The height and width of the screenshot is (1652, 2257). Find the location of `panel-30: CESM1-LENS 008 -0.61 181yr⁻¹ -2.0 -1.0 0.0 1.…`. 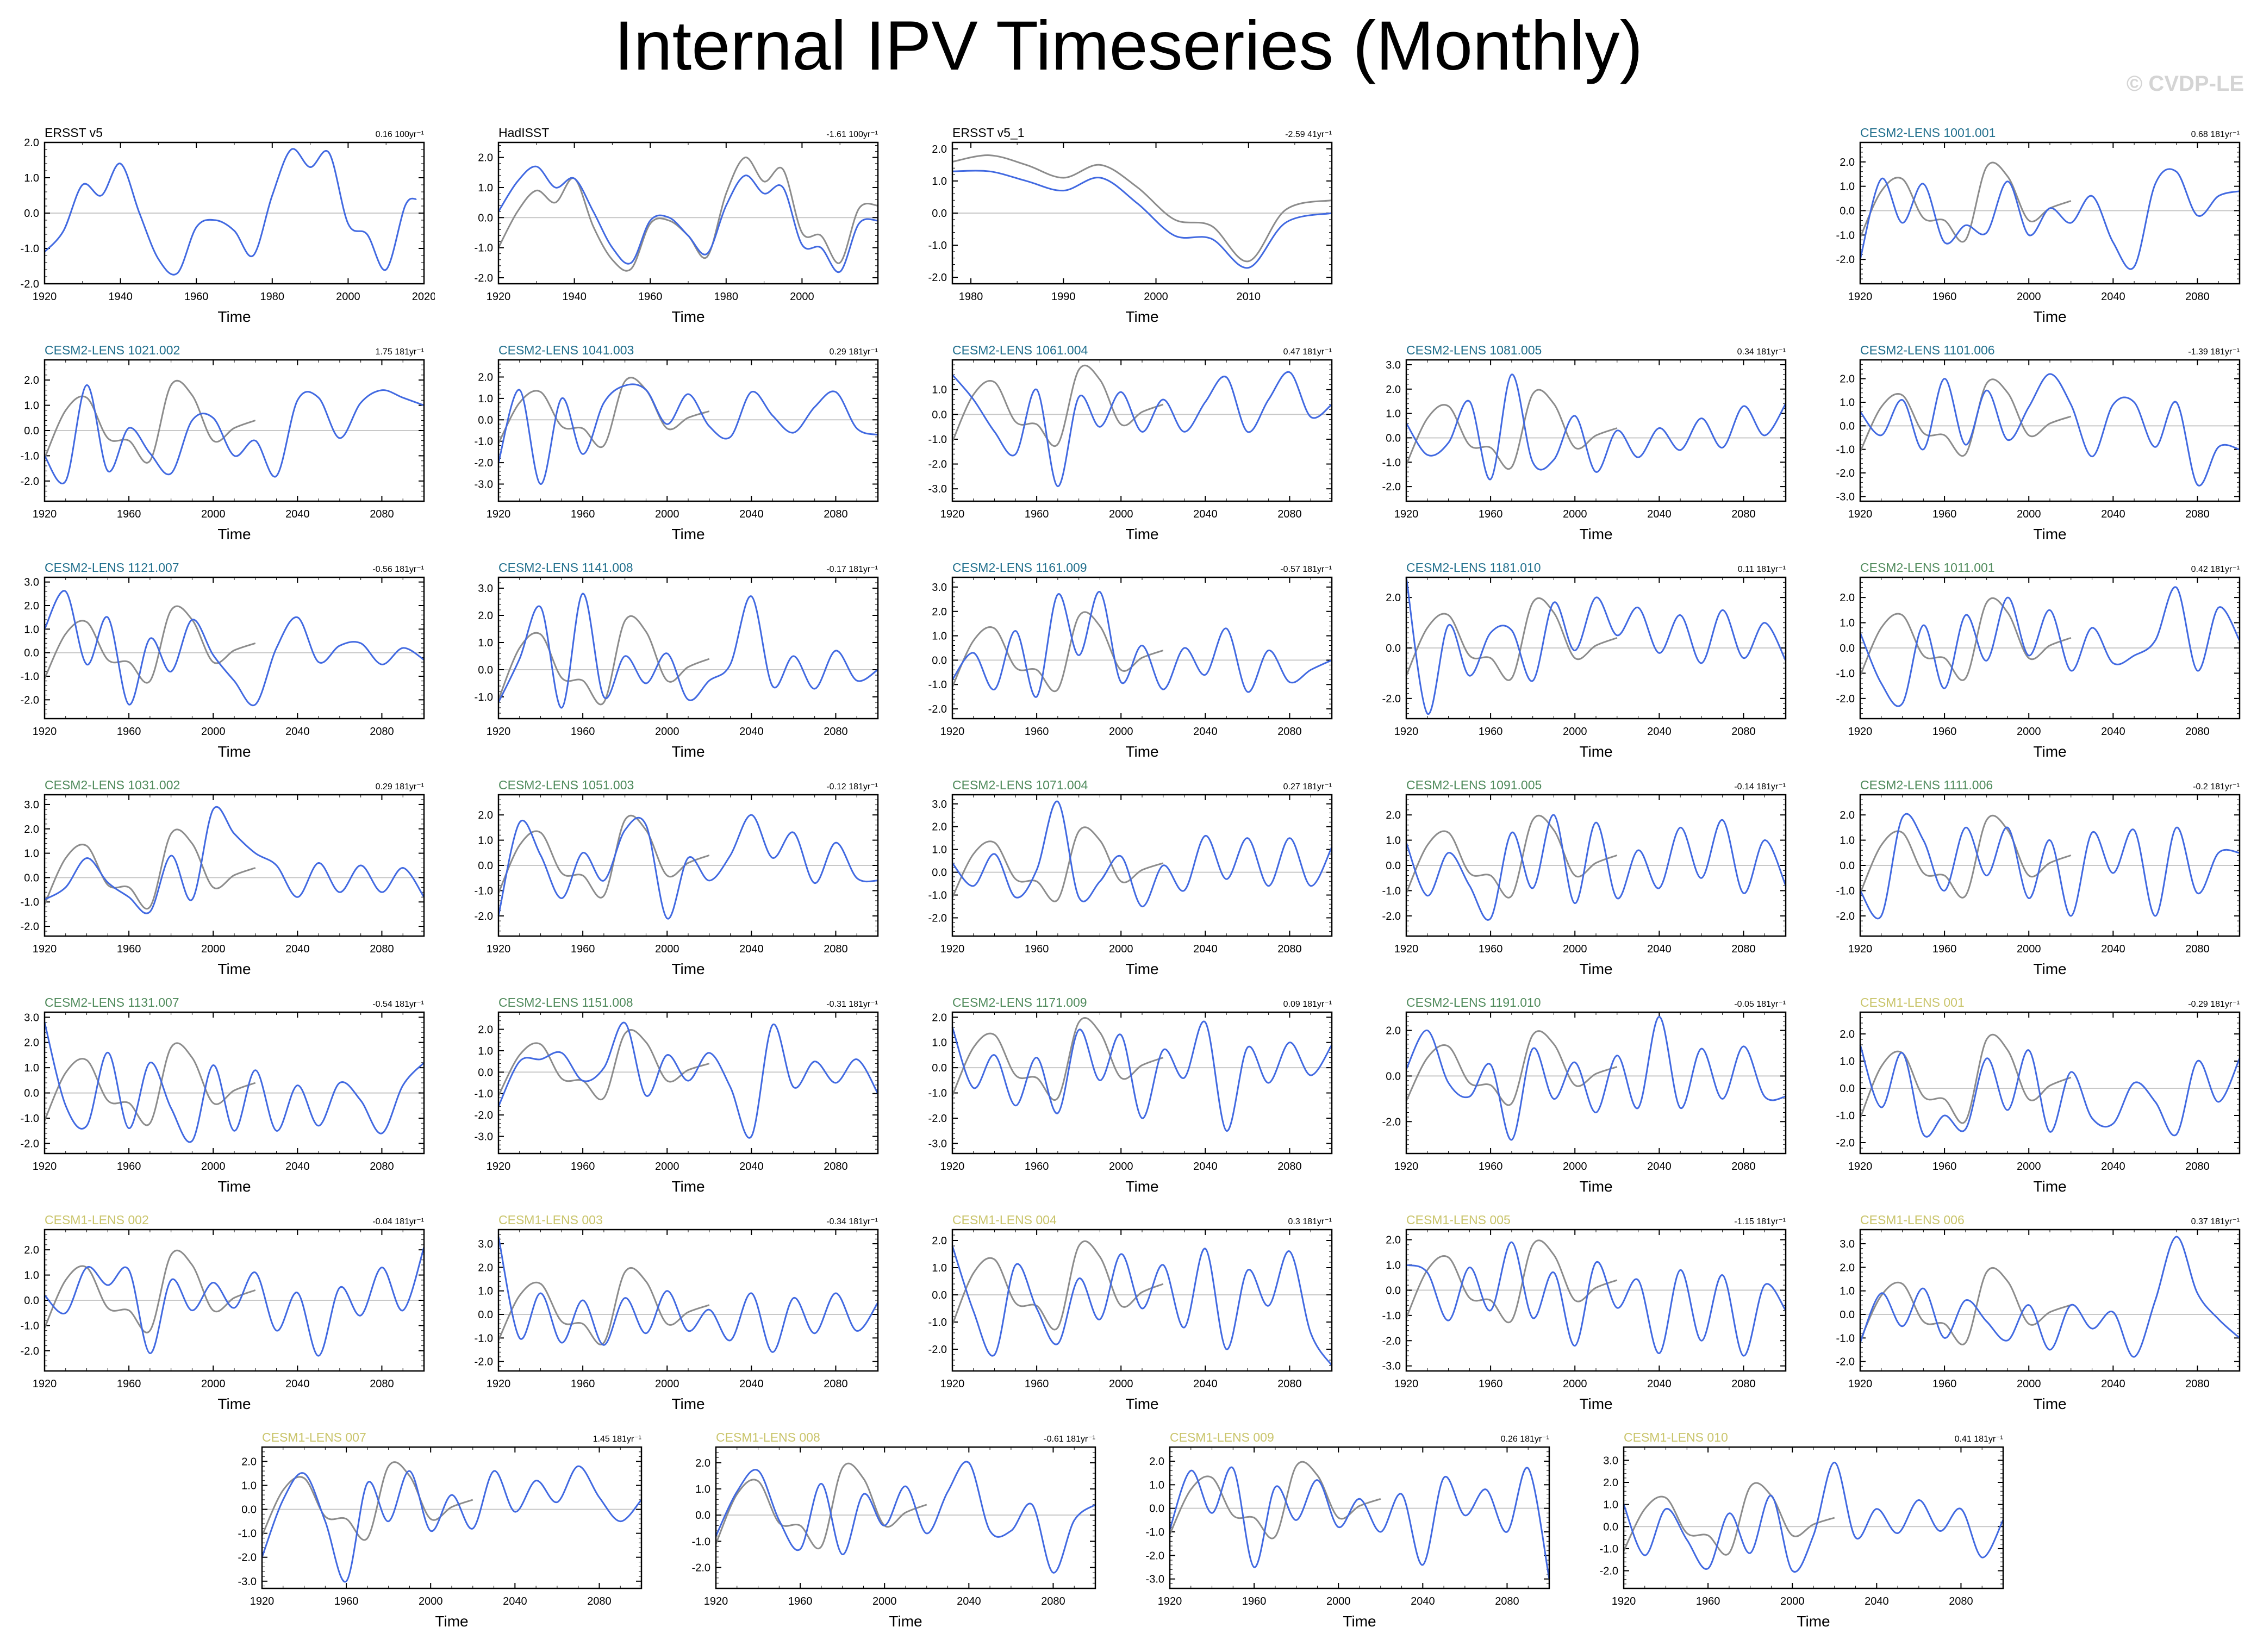

panel-30: CESM1-LENS 008 -0.61 181yr⁻¹ -2.0 -1.0 0.0 1.… is located at coordinates (894, 1530).